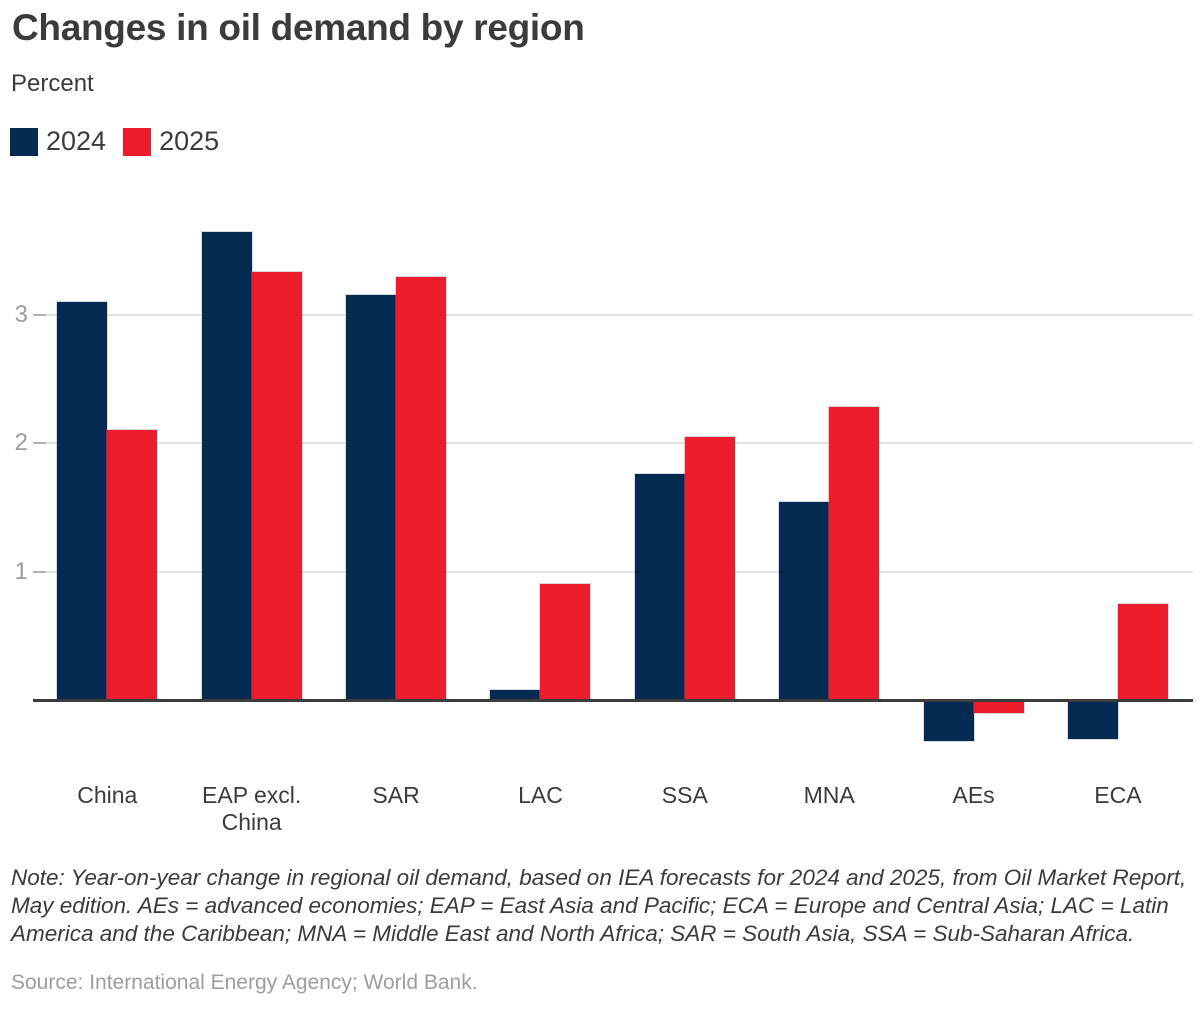  I want to click on chart-legend: 2024 2025, so click(123, 141).